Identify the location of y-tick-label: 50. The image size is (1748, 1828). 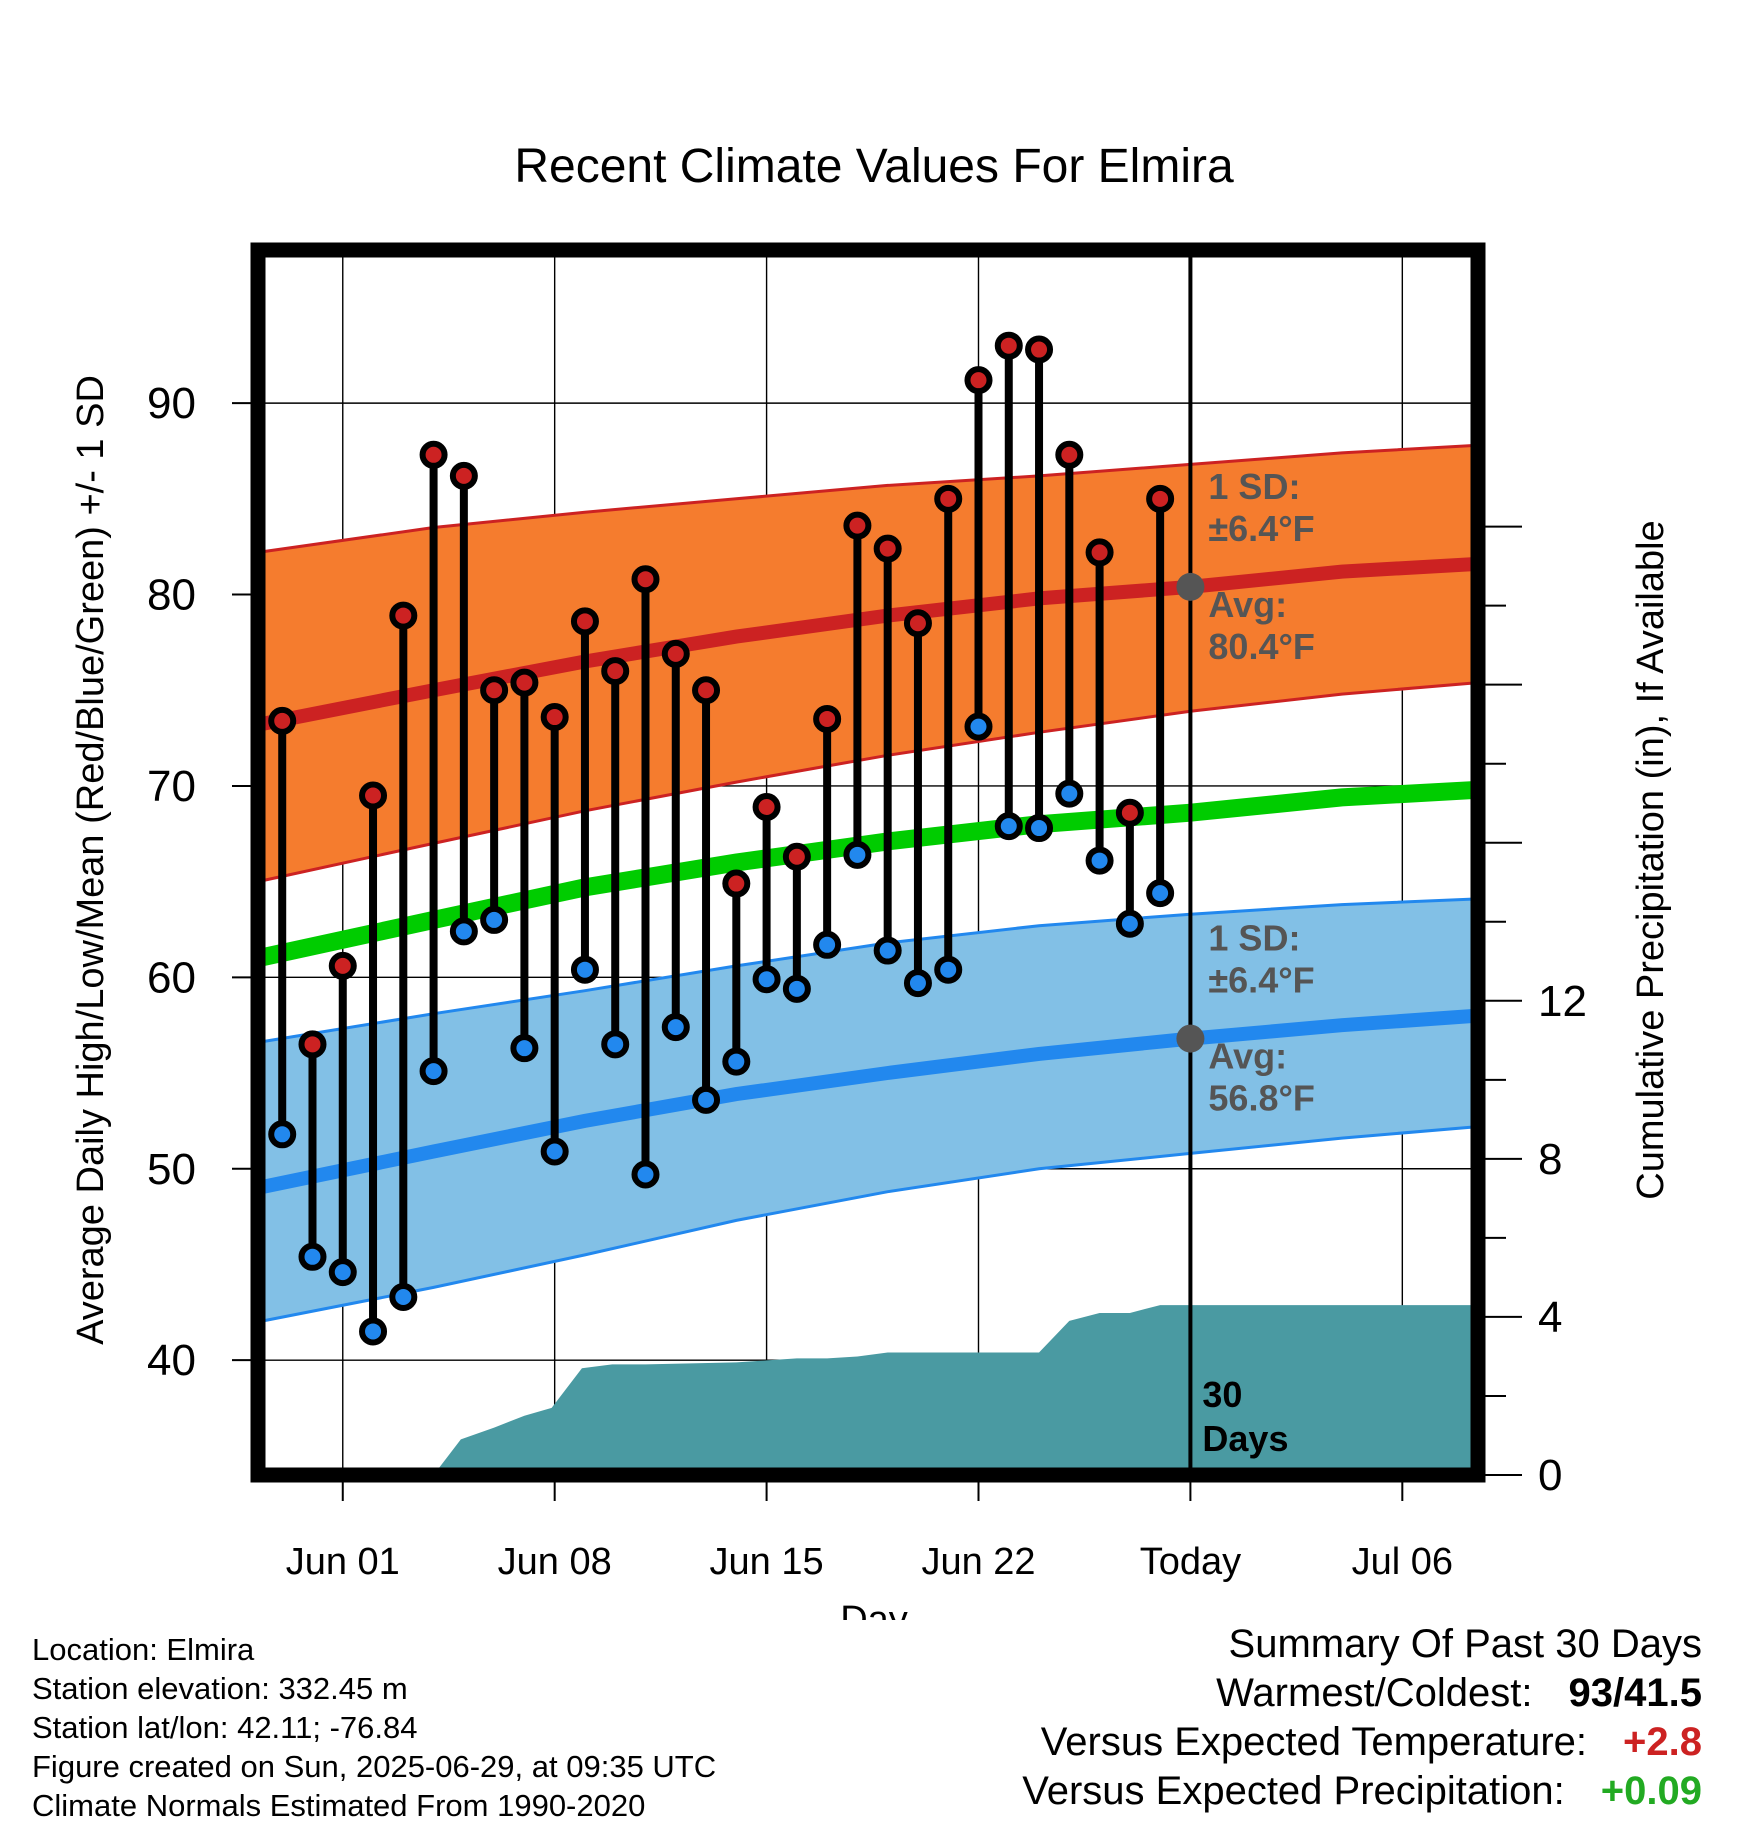
(171, 1169).